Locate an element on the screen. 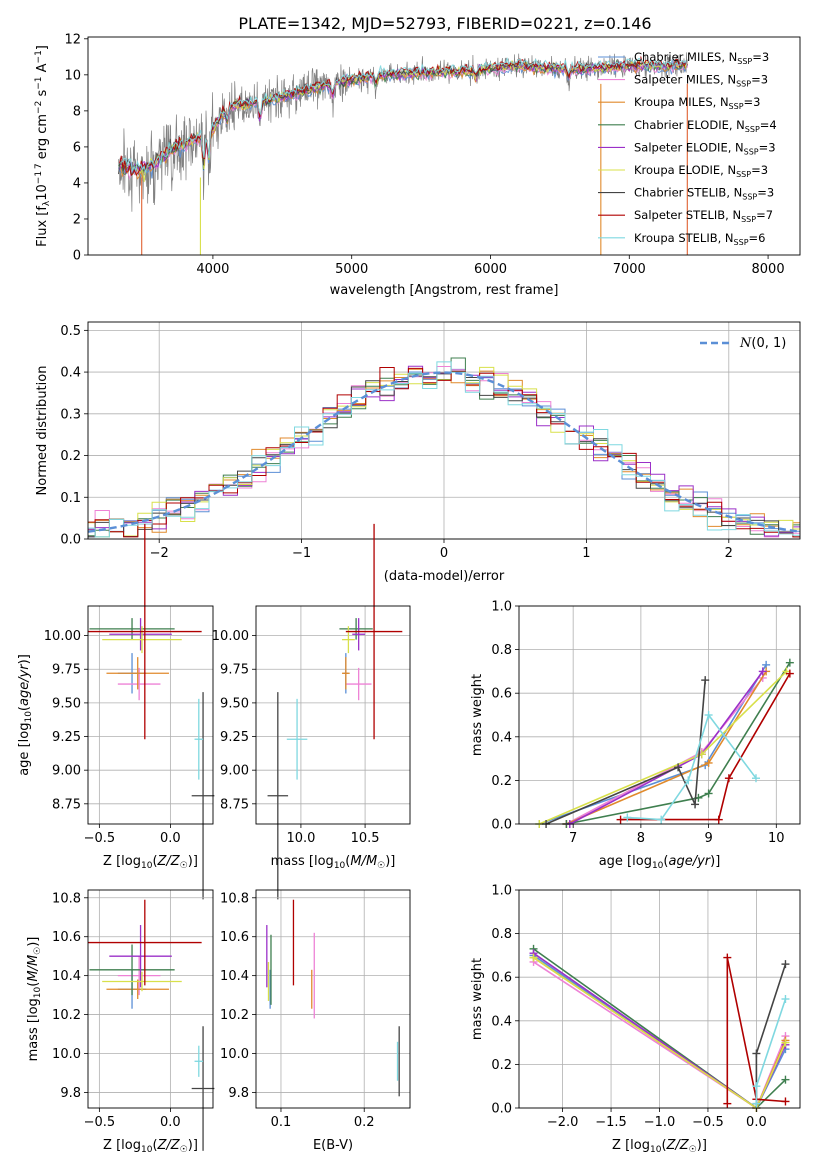  legend-entry: Salpeter STELIB, NSSP=7 is located at coordinates (703, 216).